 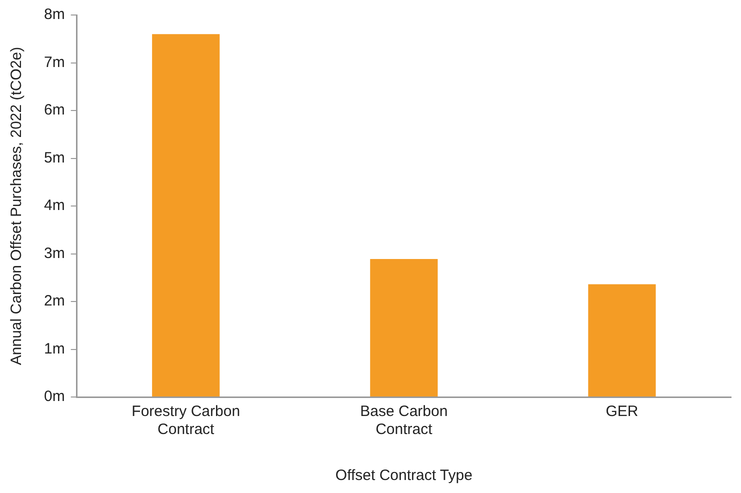 What do you see at coordinates (404, 420) in the screenshot?
I see `x-tick-label: Base Carbon Contract` at bounding box center [404, 420].